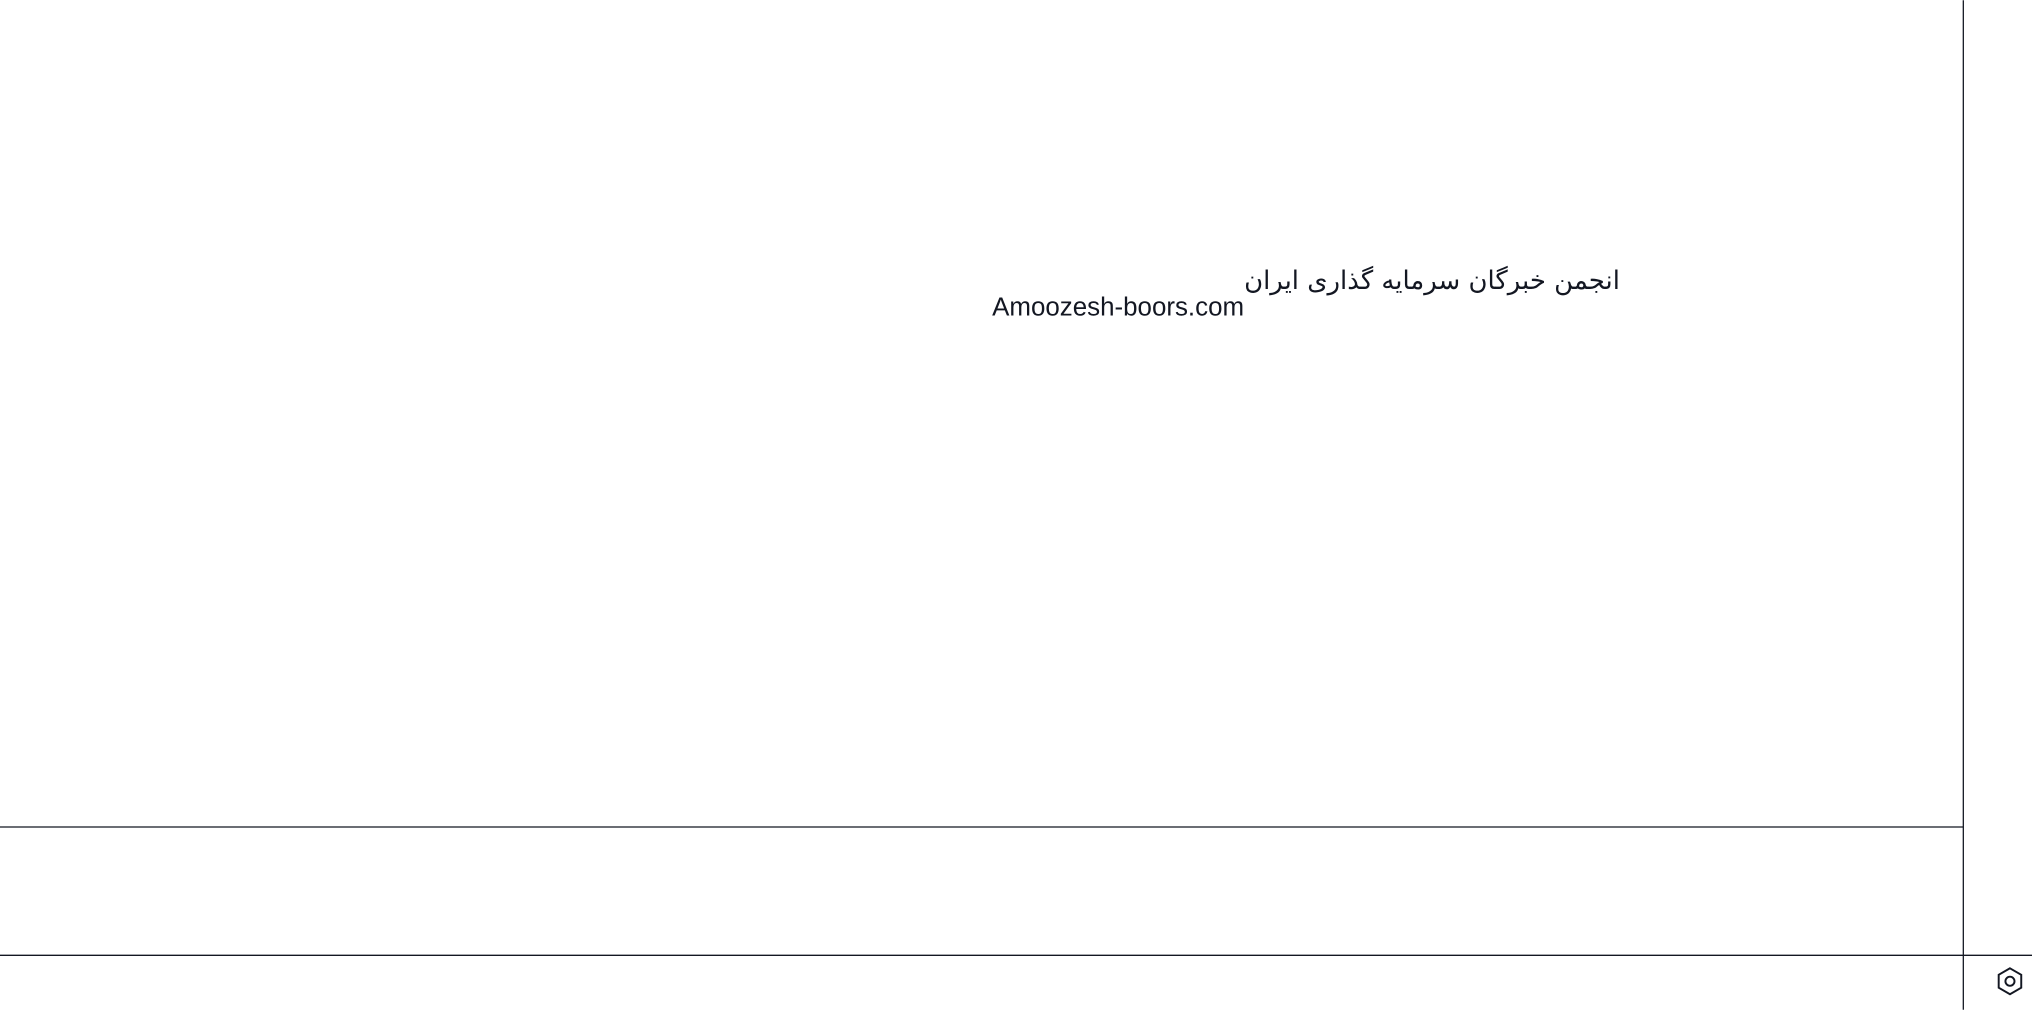 This screenshot has width=2032, height=1010. I want to click on watermark-line: Amoozesh-boors.com, so click(1118, 308).